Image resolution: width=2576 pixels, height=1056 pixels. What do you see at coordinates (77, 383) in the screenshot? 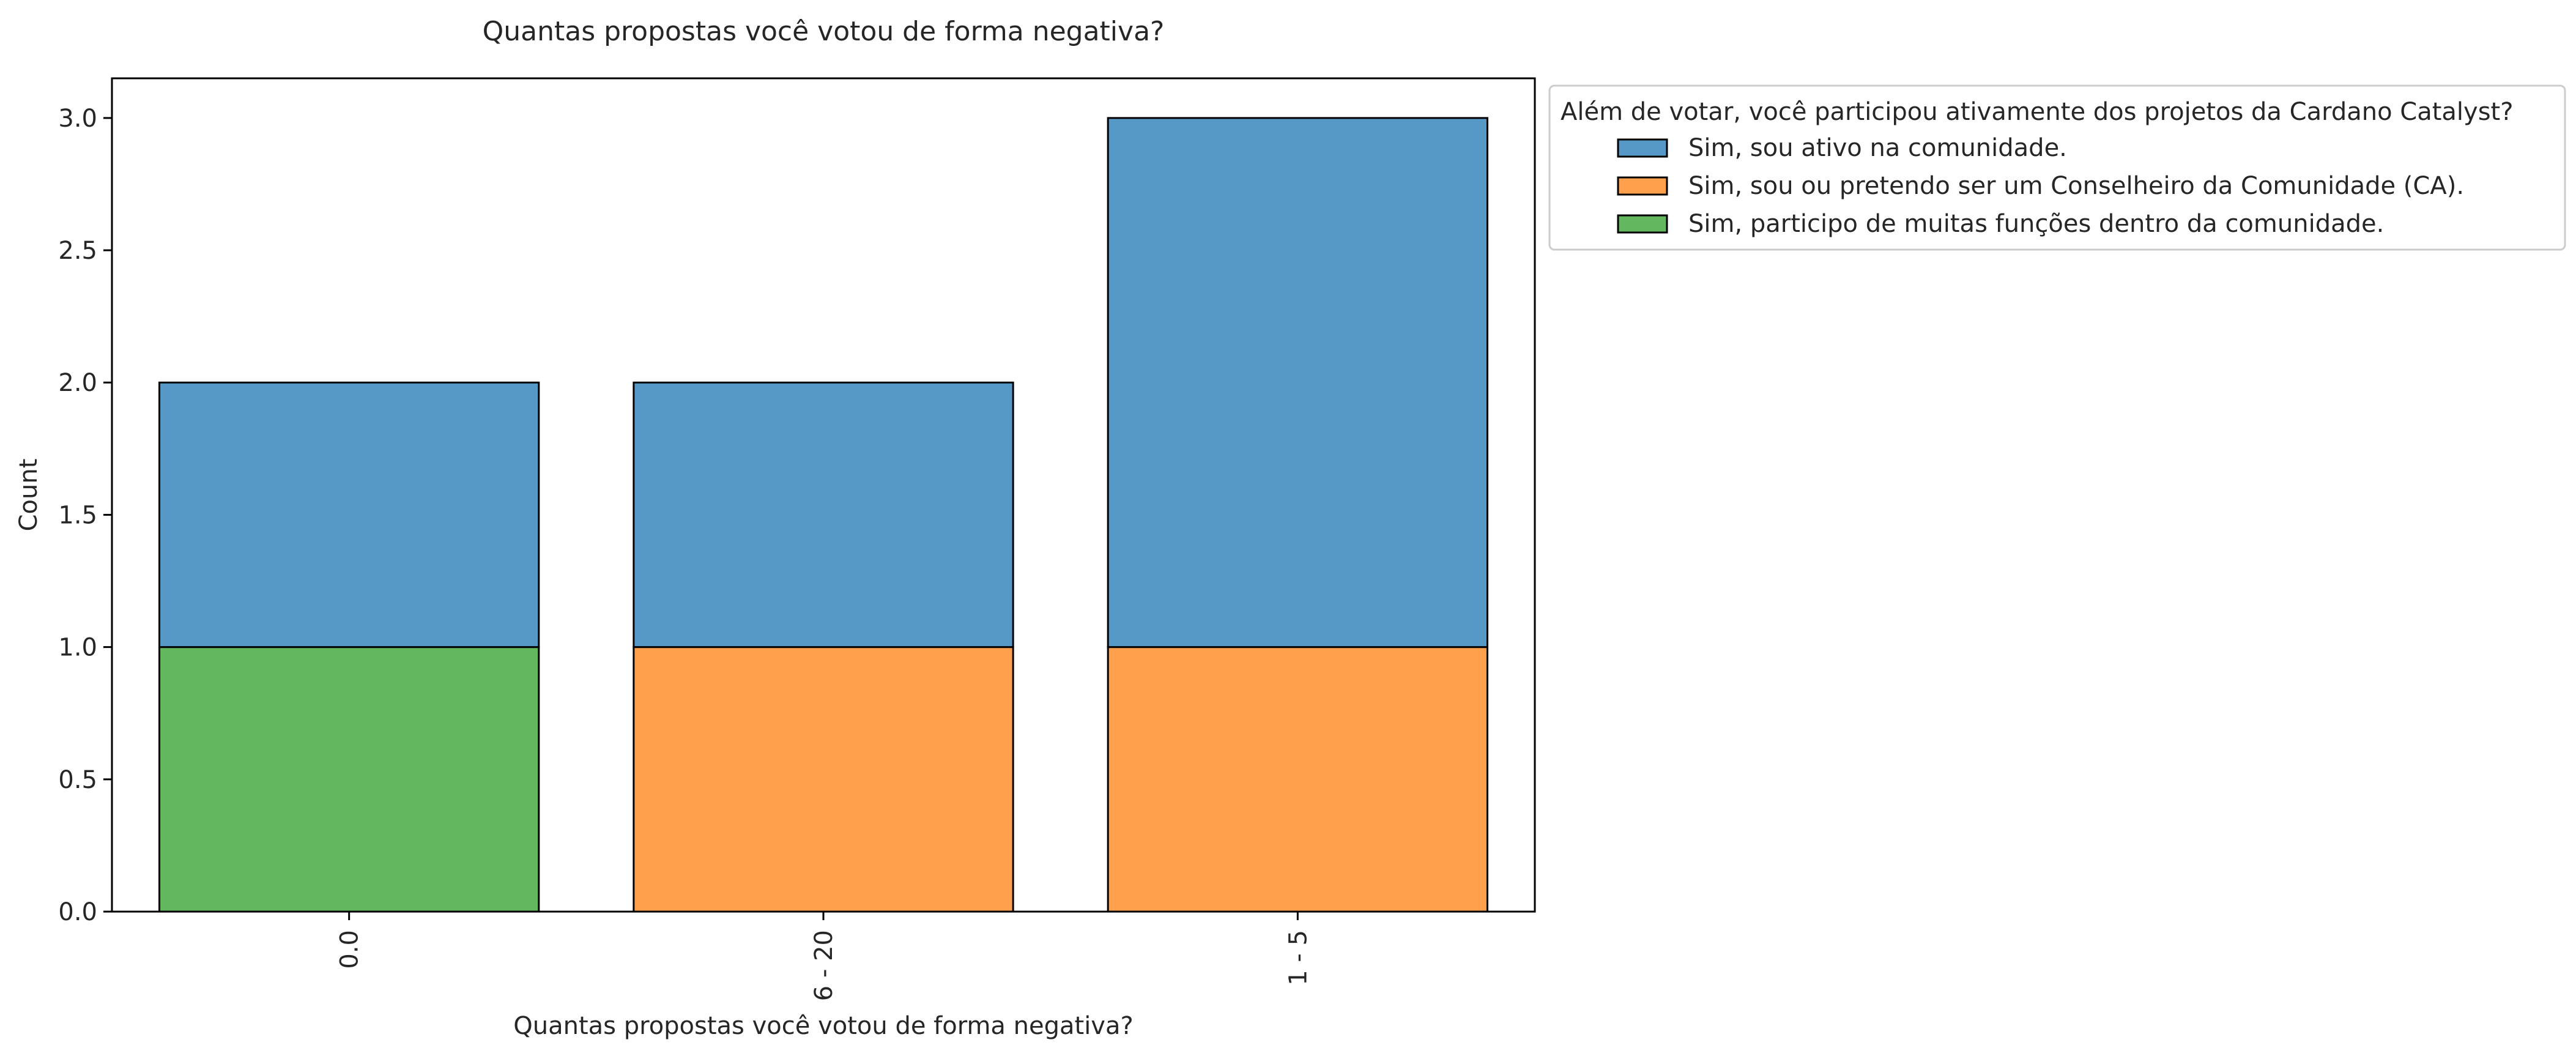
I see `y-tick-label: 2.0` at bounding box center [77, 383].